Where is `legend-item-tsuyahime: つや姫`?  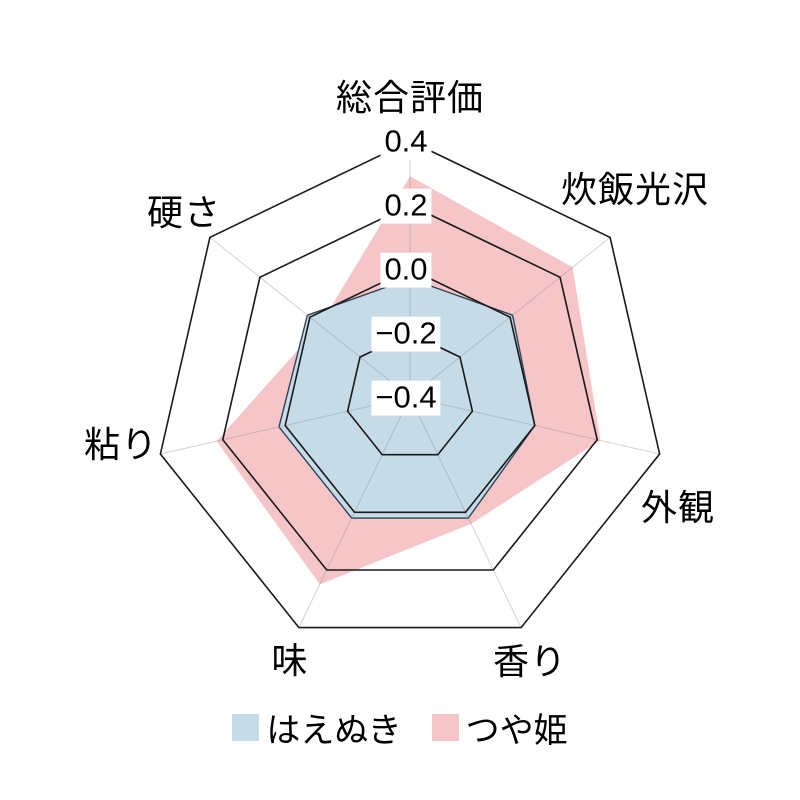
legend-item-tsuyahime: つや姫 is located at coordinates (499, 727).